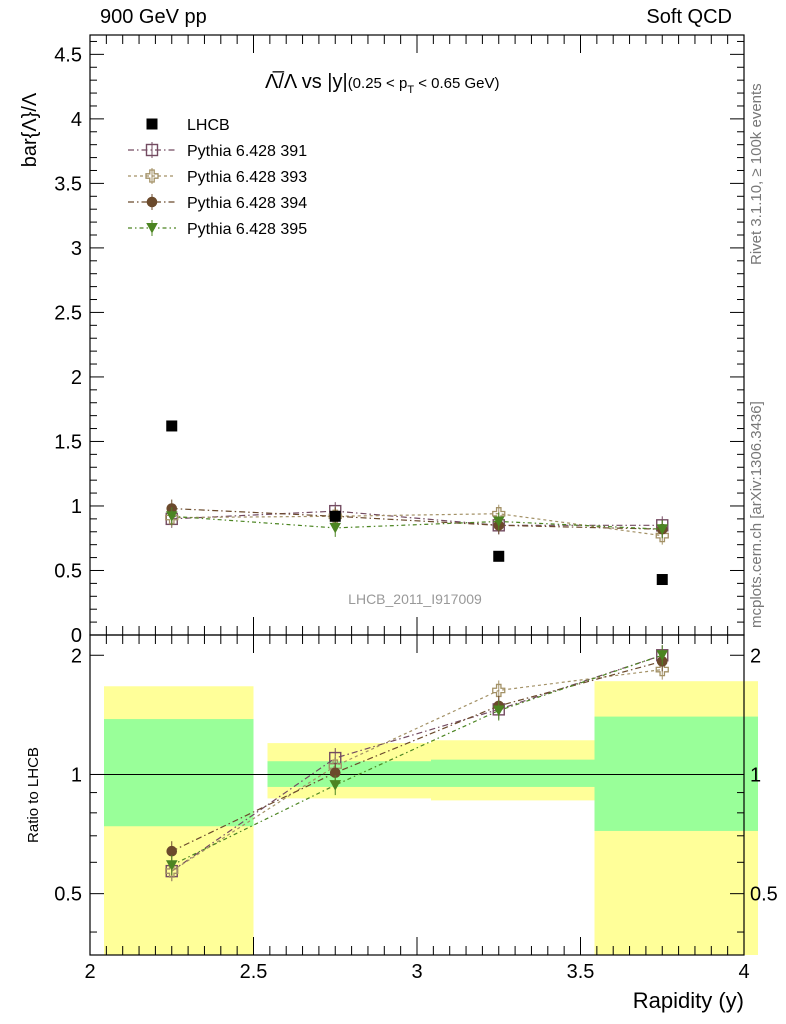 This screenshot has height=1024, width=786. What do you see at coordinates (415, 599) in the screenshot?
I see `analysis-watermark: LHCB_2011_I917009` at bounding box center [415, 599].